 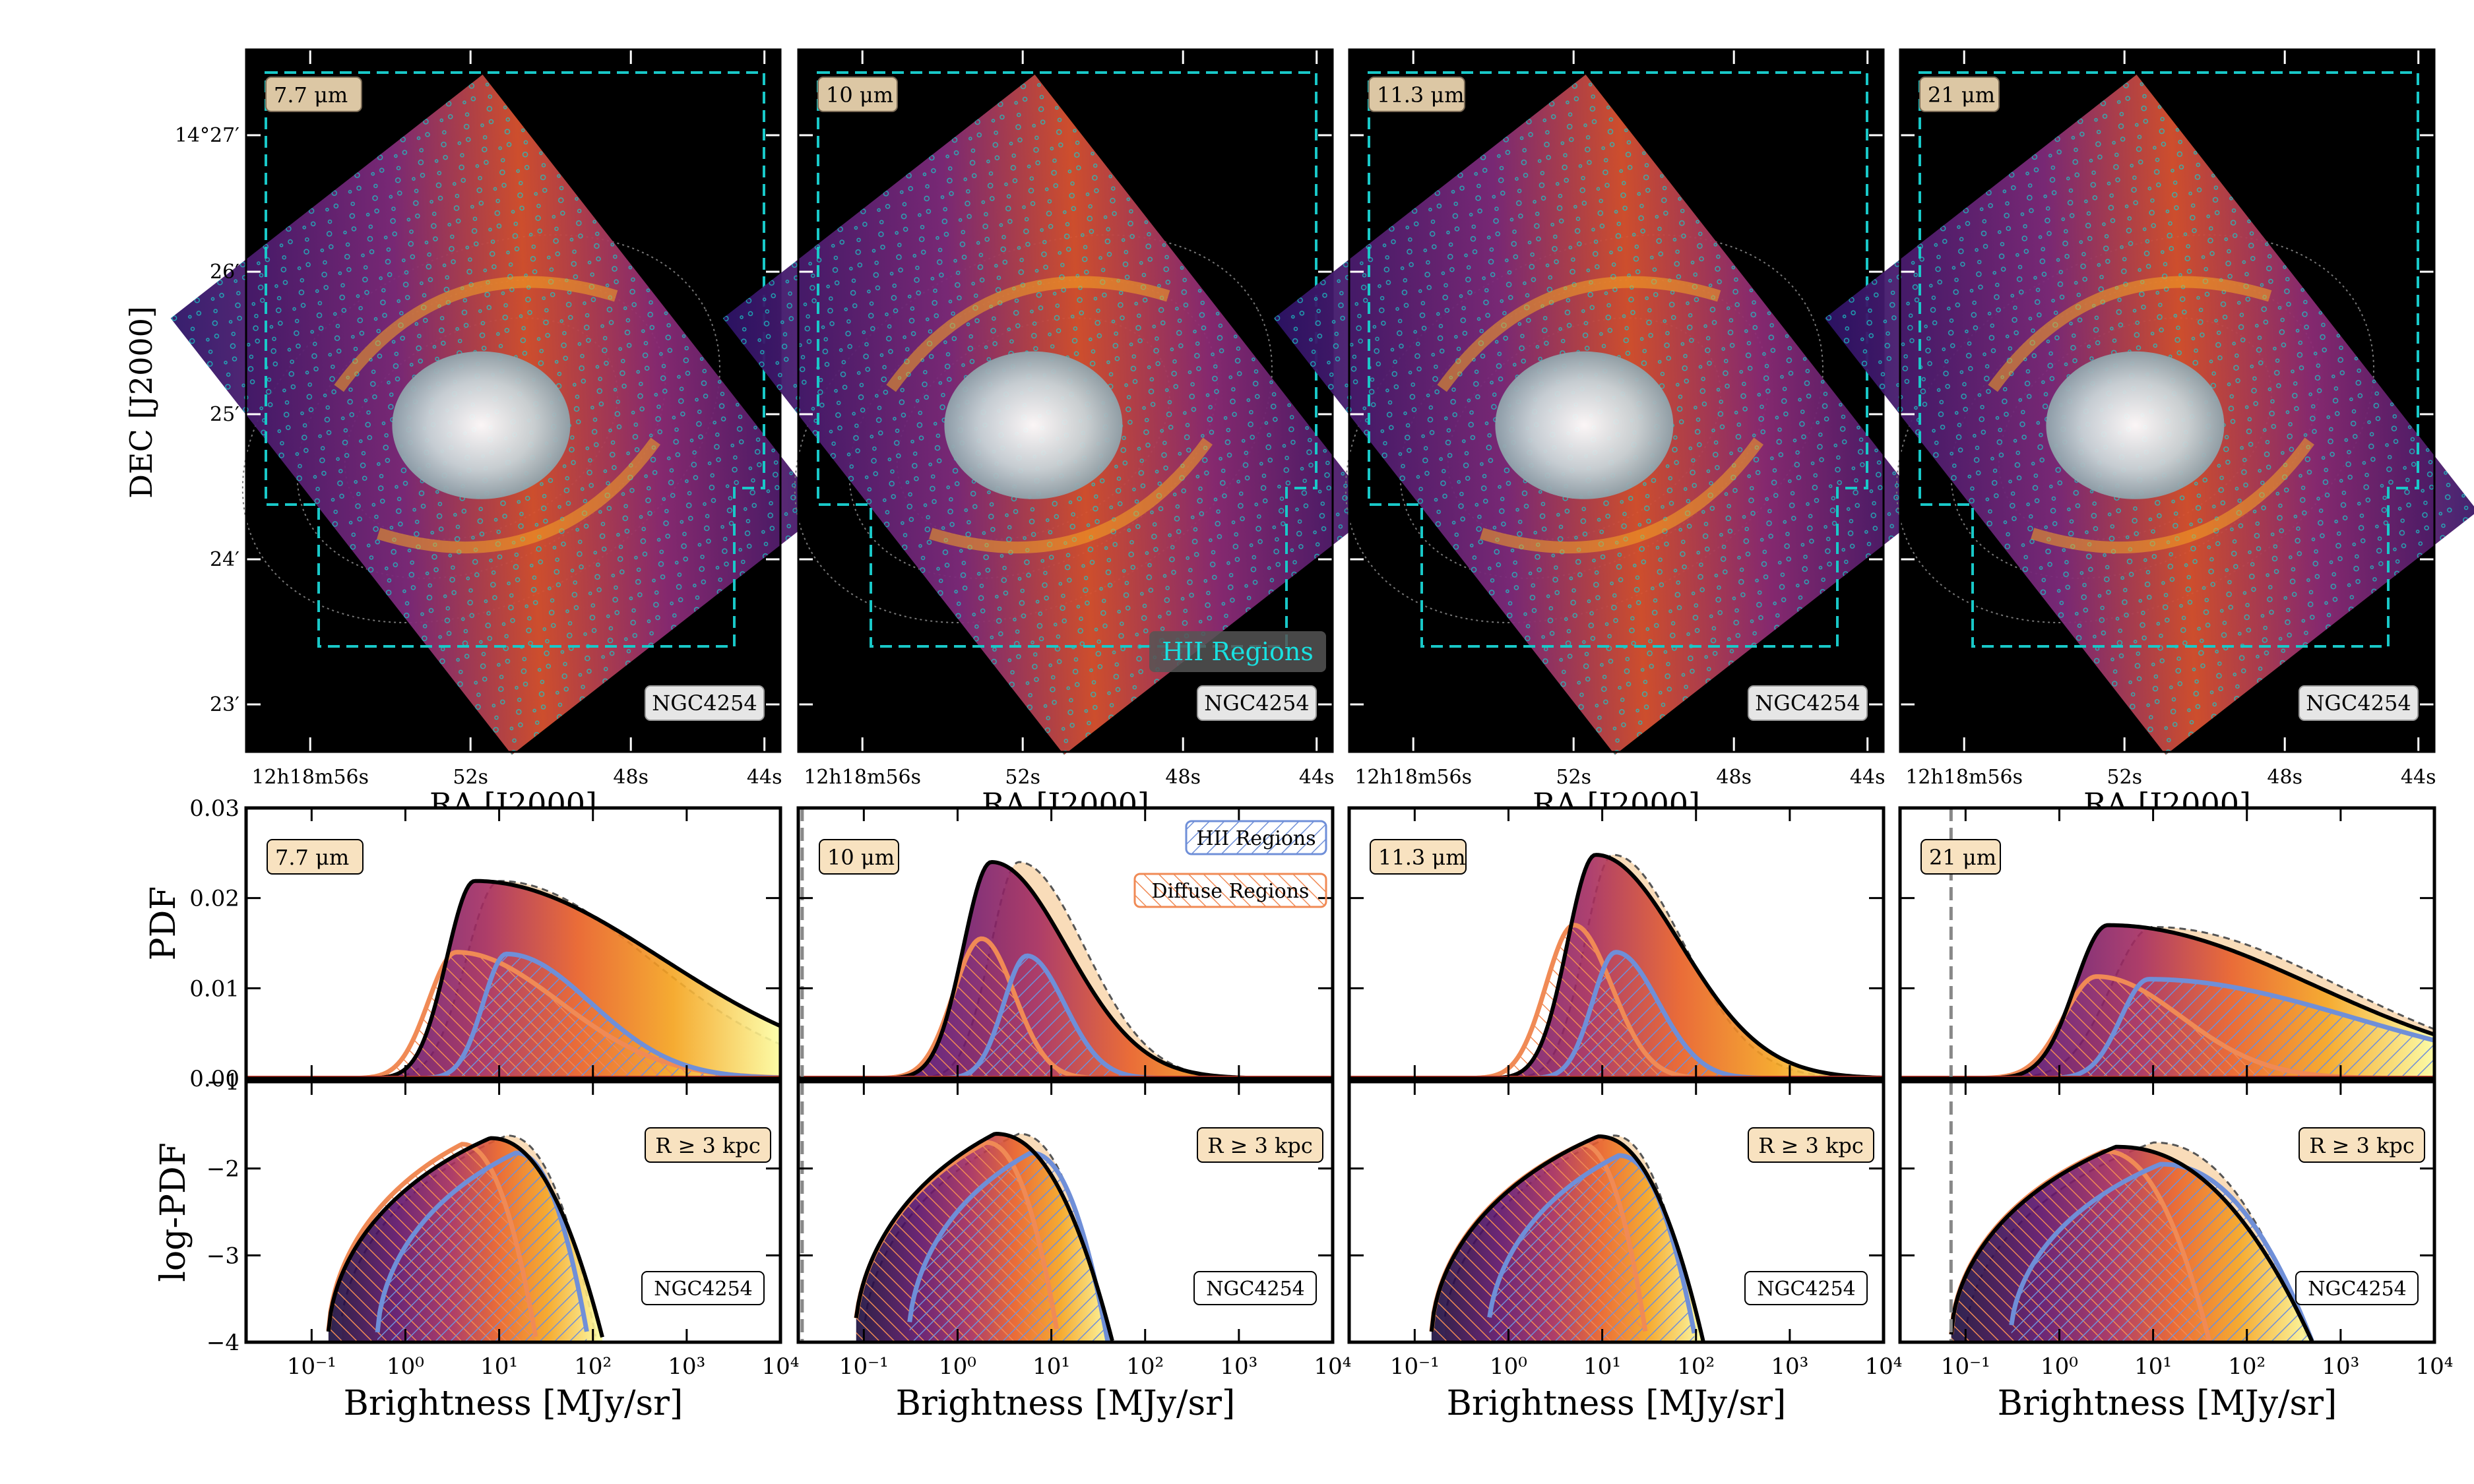 I want to click on y-tick-label: −2, so click(x=222, y=1170).